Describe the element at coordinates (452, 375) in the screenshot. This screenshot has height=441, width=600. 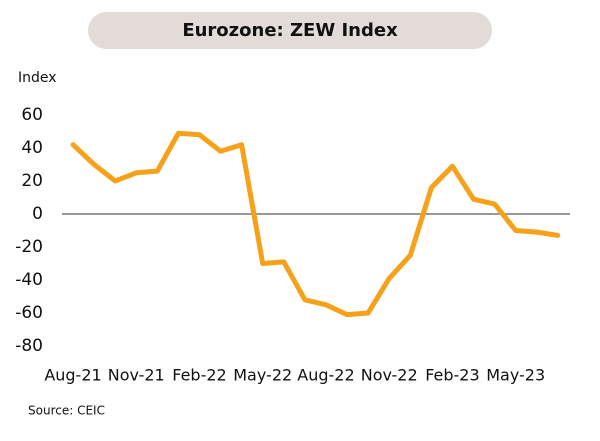
I see `x-tick-label: Feb-23` at that location.